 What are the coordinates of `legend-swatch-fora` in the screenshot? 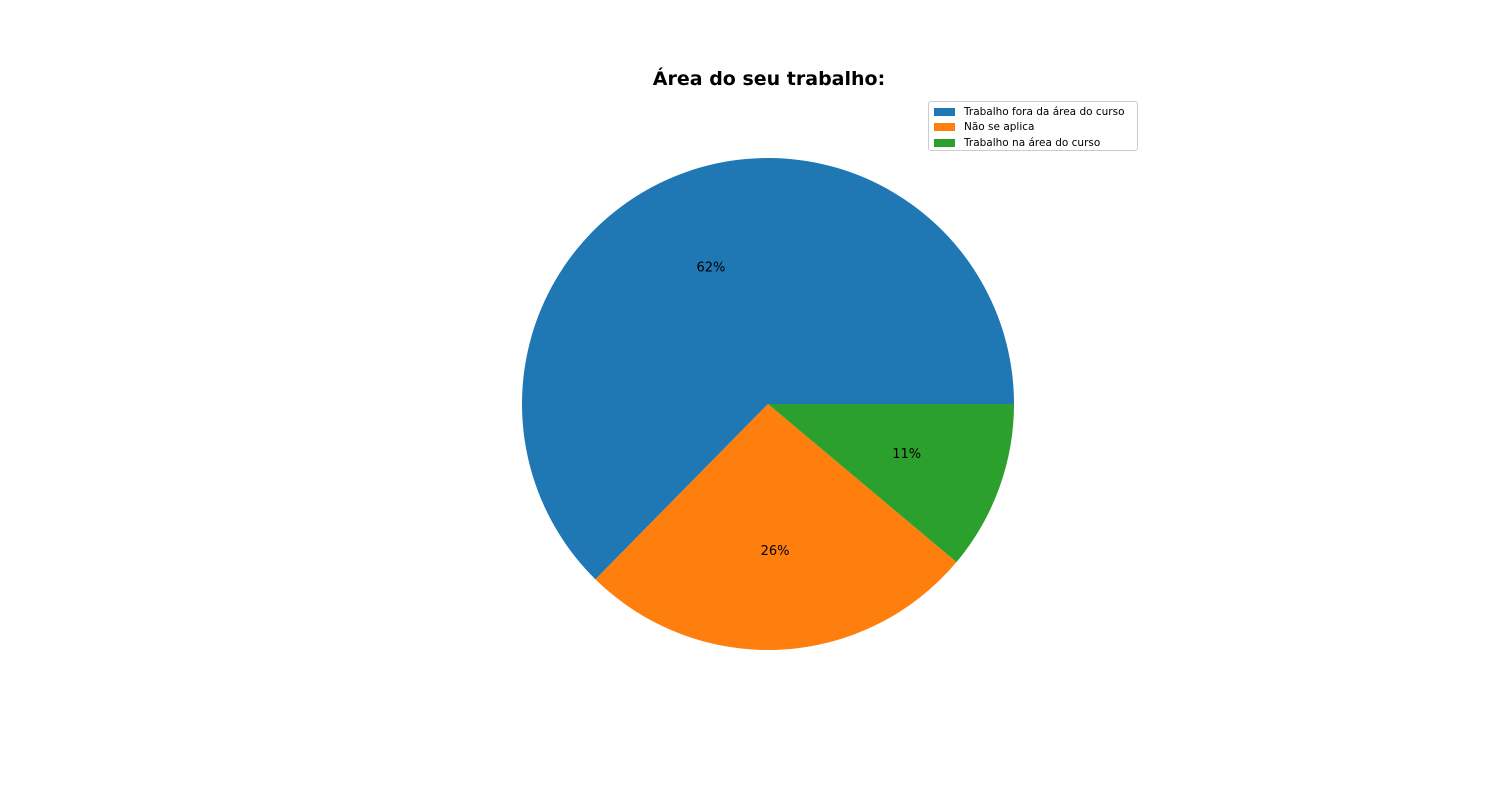 It's located at (944, 111).